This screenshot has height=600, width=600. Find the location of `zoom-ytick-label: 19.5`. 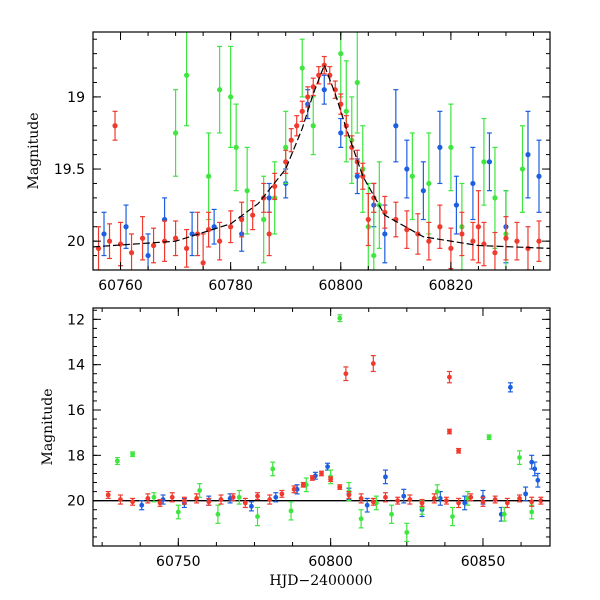

zoom-ytick-label: 19.5 is located at coordinates (69, 170).